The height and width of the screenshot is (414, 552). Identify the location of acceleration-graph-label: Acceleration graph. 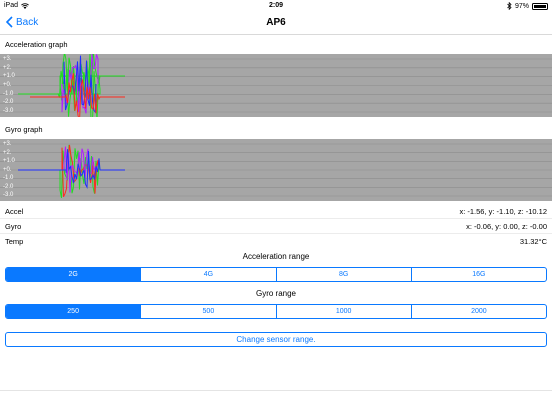
(36, 44).